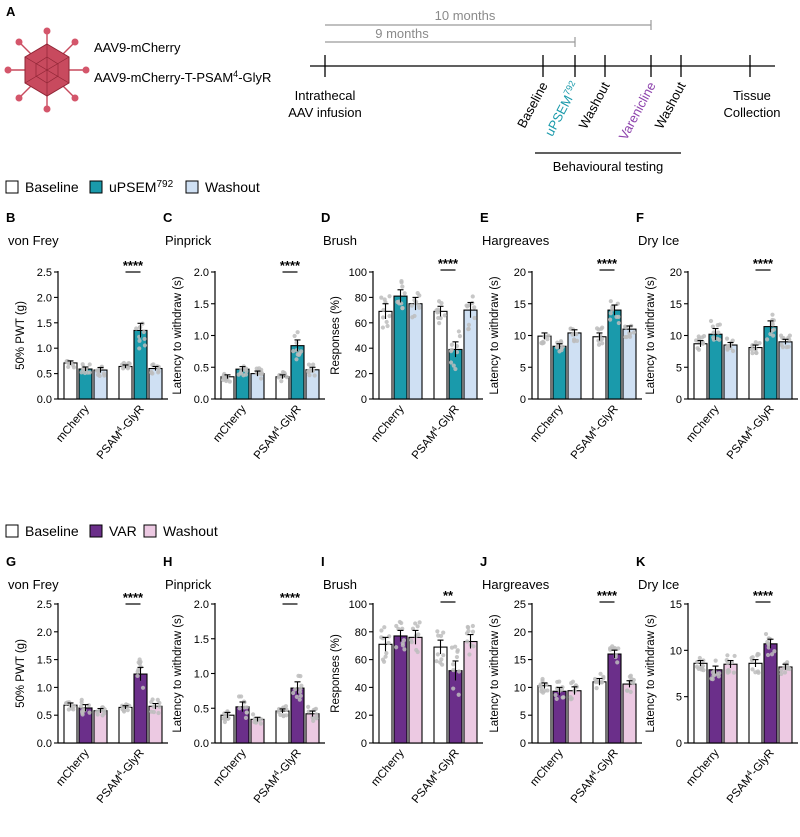 This screenshot has height=837, width=800. Describe the element at coordinates (361, 688) in the screenshot. I see `y-tick-label: 40` at that location.